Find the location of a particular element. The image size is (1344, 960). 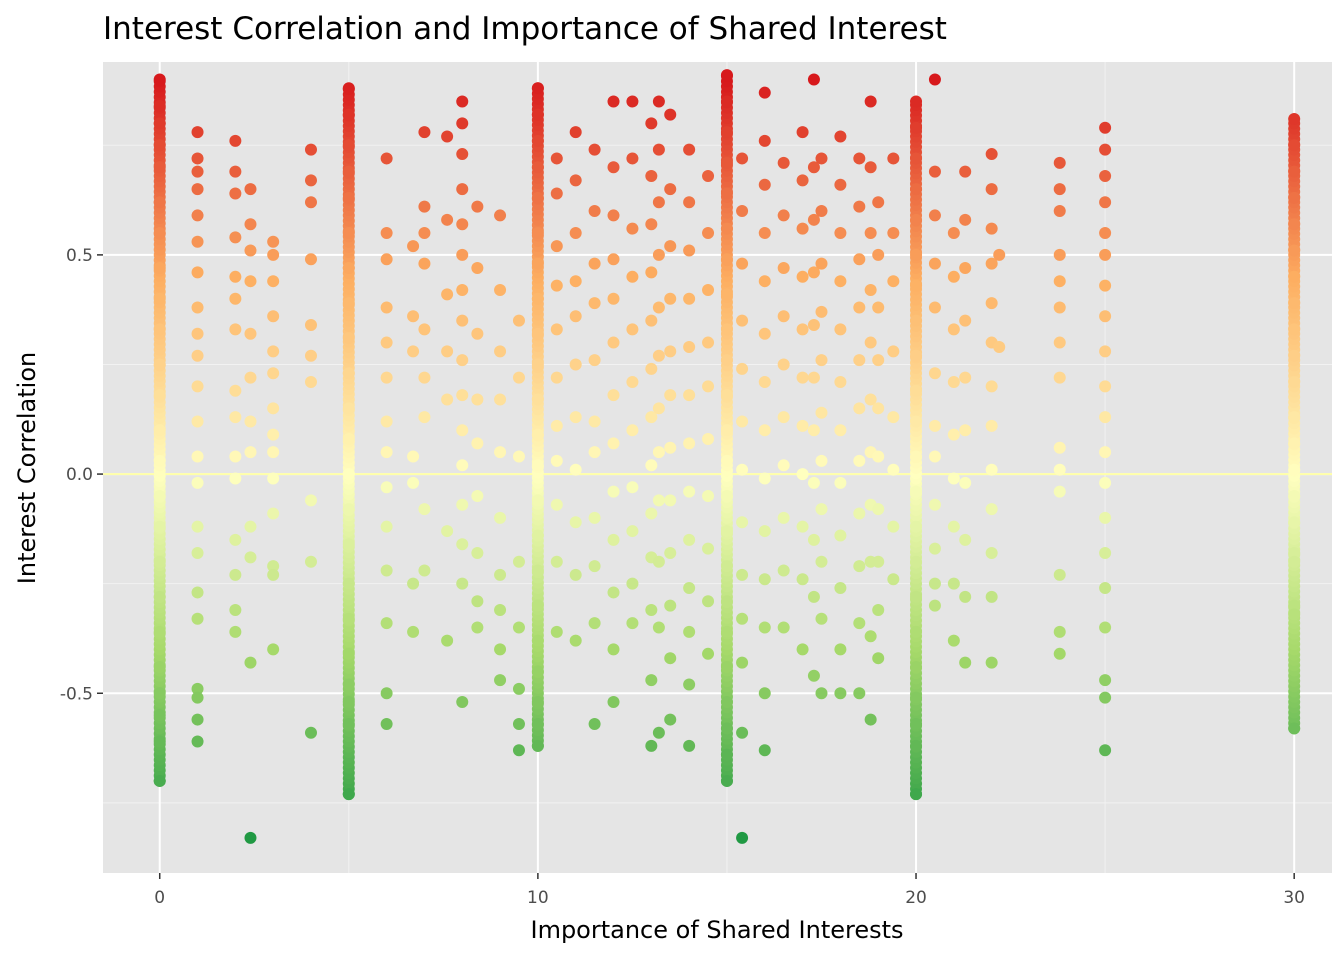

x-axis-ticks: 0 10 20 30 is located at coordinates (729, 890).